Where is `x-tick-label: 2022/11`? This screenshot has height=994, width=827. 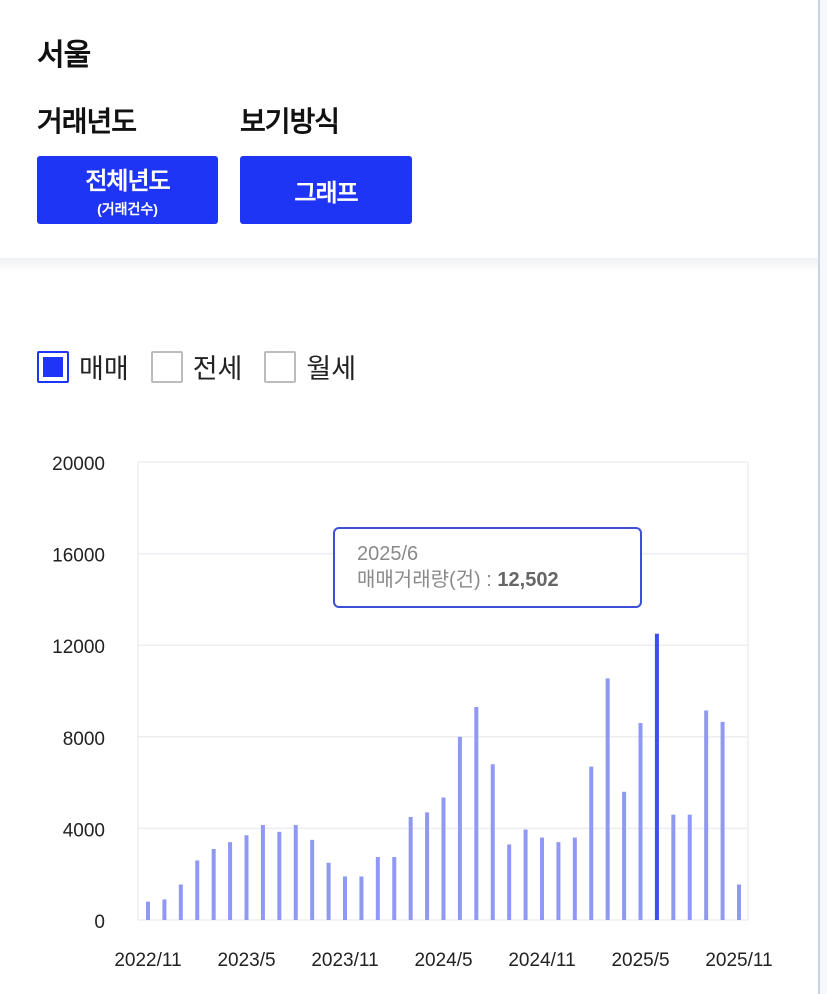
x-tick-label: 2022/11 is located at coordinates (147, 960).